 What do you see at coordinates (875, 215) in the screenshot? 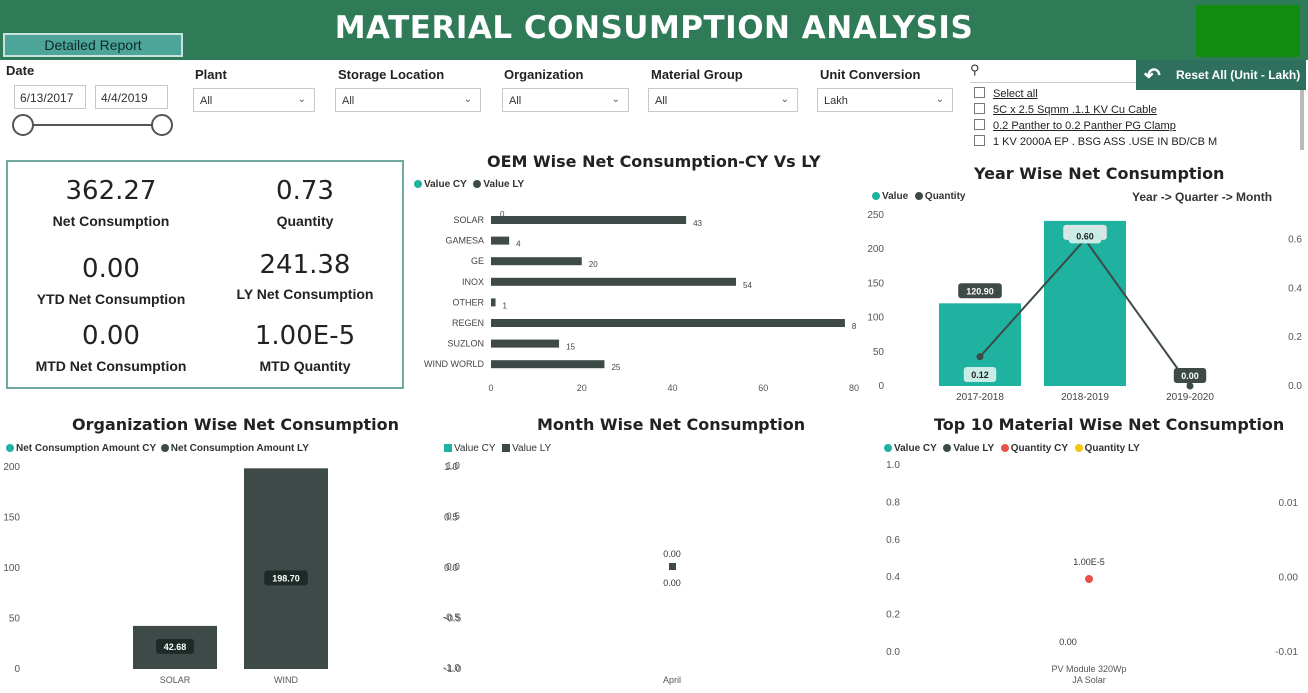
I see `year-y-tick: 250` at bounding box center [875, 215].